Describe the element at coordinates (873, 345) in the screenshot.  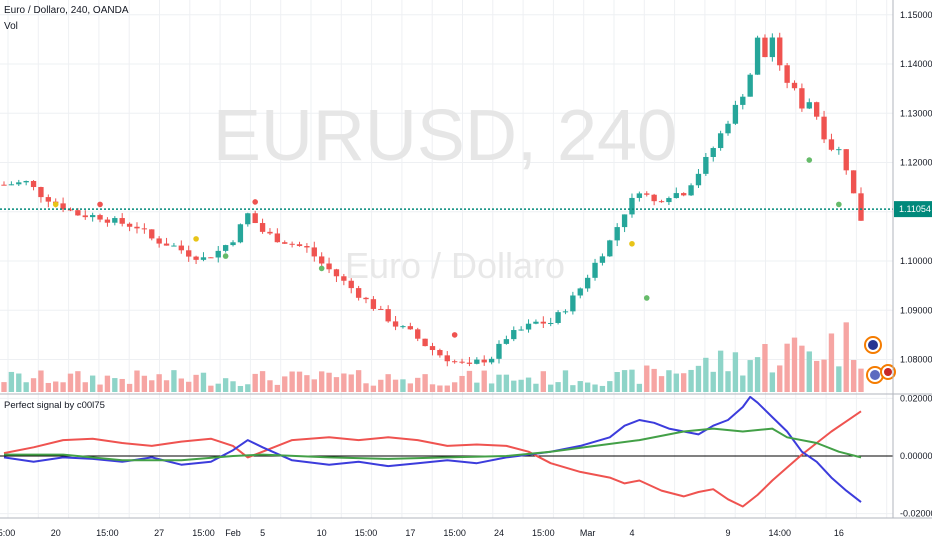
I see `event-icon-1-core` at that location.